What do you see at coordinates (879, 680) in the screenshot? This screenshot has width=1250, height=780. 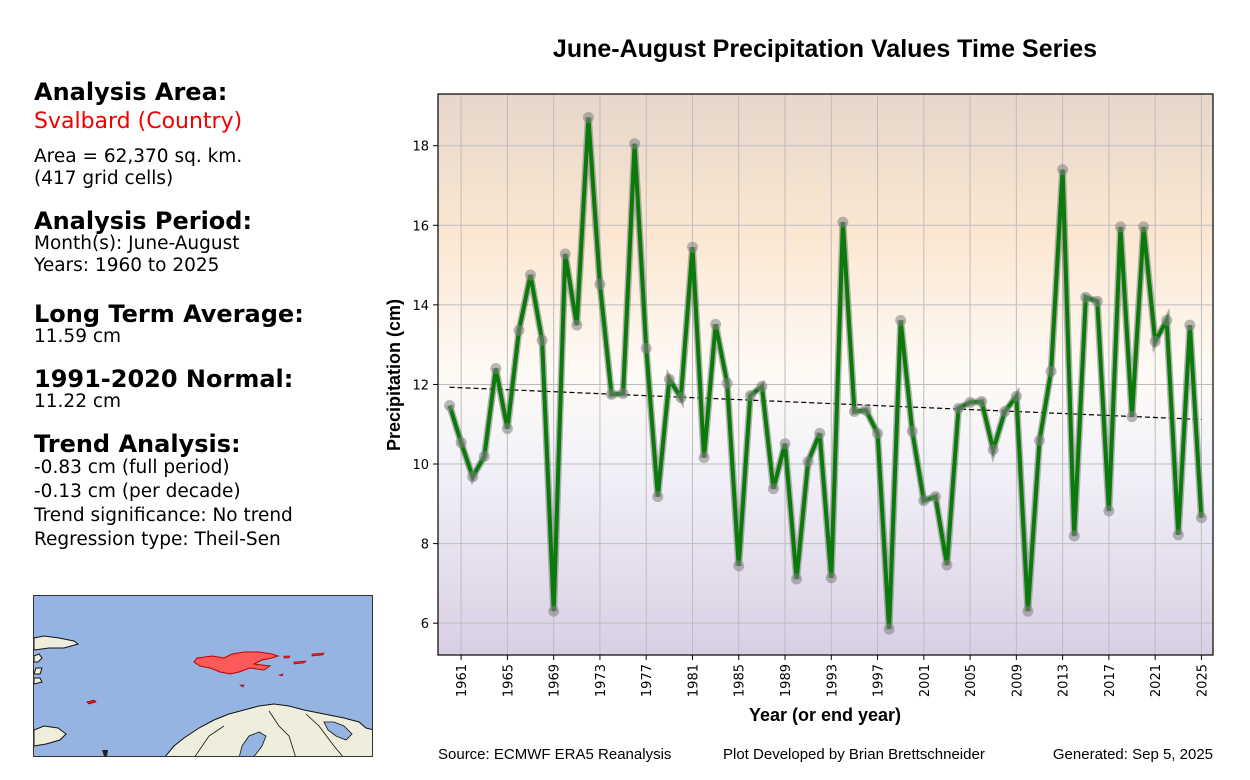 I see `x-tick-label: 1997` at bounding box center [879, 680].